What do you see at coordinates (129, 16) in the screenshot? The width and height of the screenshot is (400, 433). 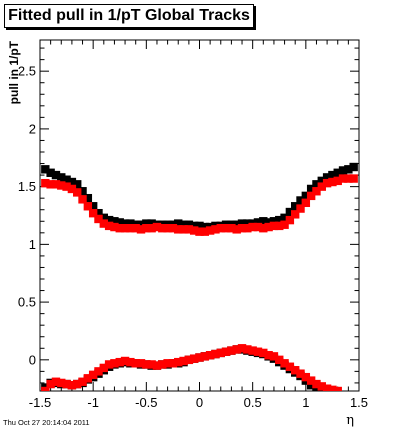 I see `chart-title: Fitted pull in 1/pT Global Tracks` at bounding box center [129, 16].